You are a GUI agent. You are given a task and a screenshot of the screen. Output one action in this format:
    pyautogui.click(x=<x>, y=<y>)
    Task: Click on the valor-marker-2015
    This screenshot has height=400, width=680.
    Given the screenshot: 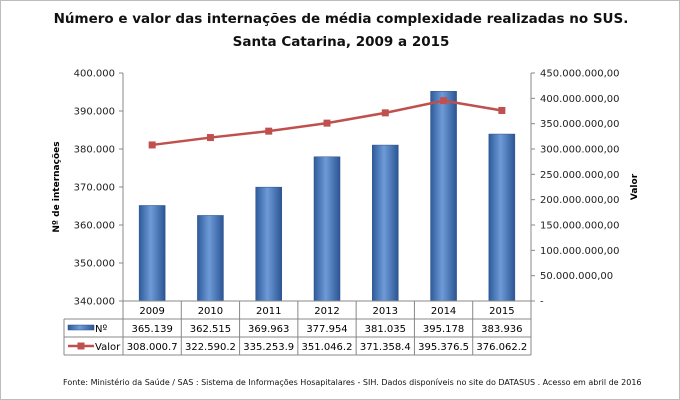 What is the action you would take?
    pyautogui.click(x=502, y=110)
    